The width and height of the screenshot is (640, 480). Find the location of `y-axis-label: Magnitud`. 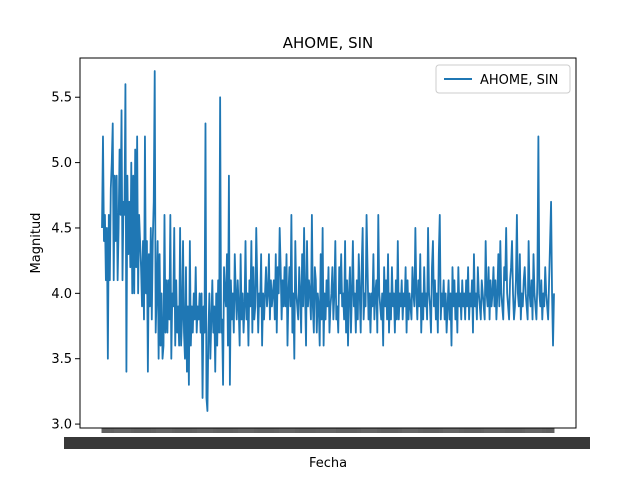

y-axis-label: Magnitud is located at coordinates (36, 243).